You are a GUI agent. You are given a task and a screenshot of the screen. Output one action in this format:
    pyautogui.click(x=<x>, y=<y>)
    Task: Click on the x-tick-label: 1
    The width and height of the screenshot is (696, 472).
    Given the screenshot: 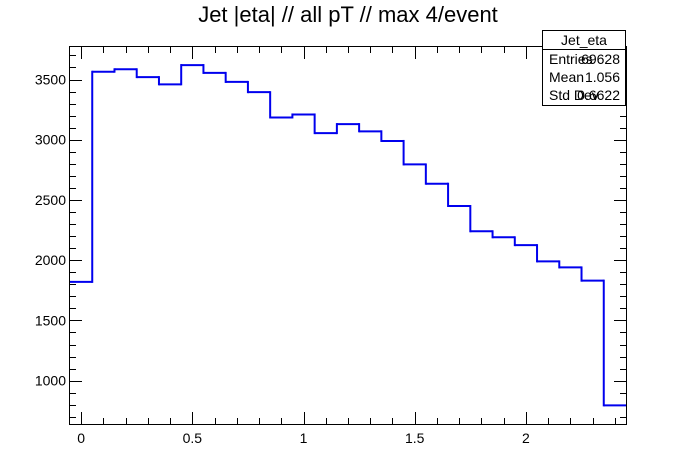 What is the action you would take?
    pyautogui.click(x=304, y=438)
    